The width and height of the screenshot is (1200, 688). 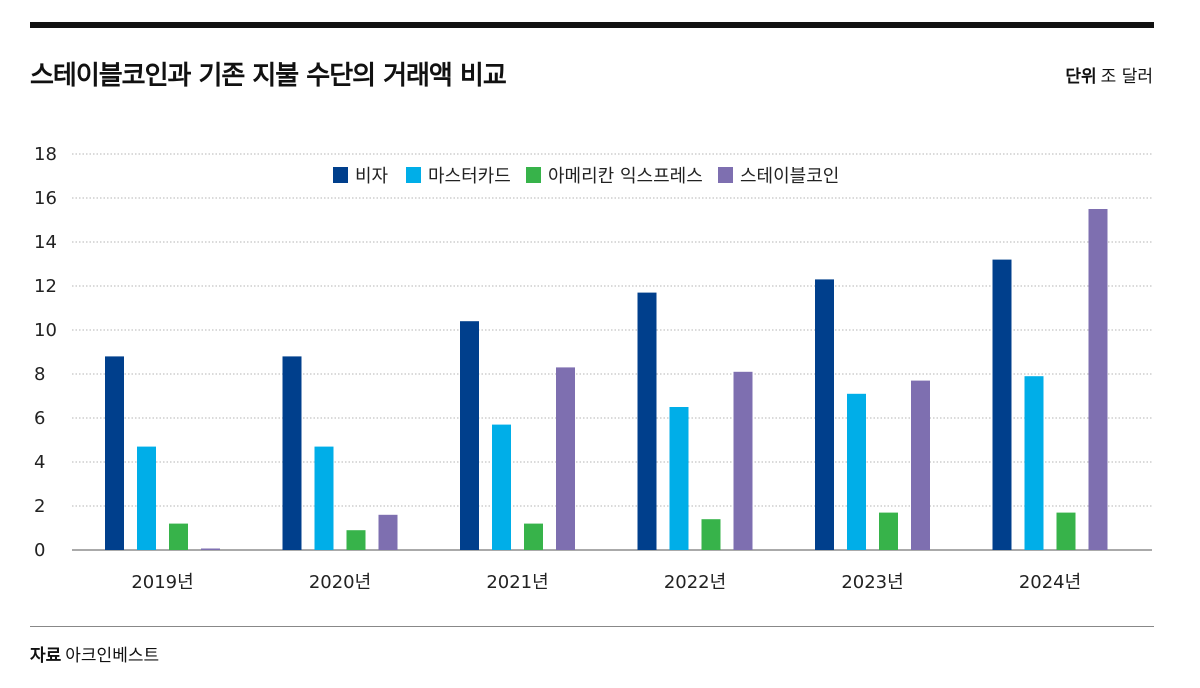 I want to click on y-tick-label: 4, so click(x=39, y=462).